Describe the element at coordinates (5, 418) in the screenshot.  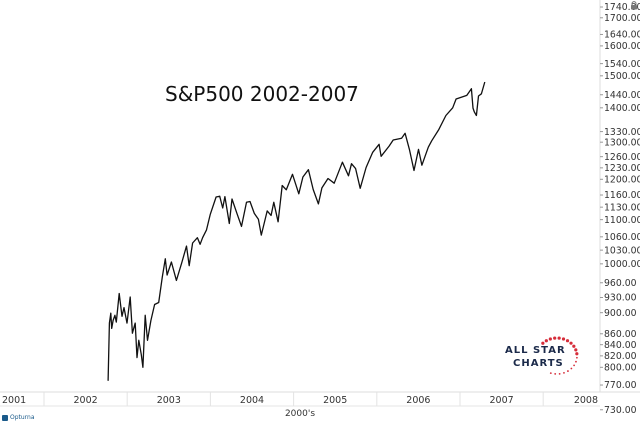
I see `opturna-icon` at that location.